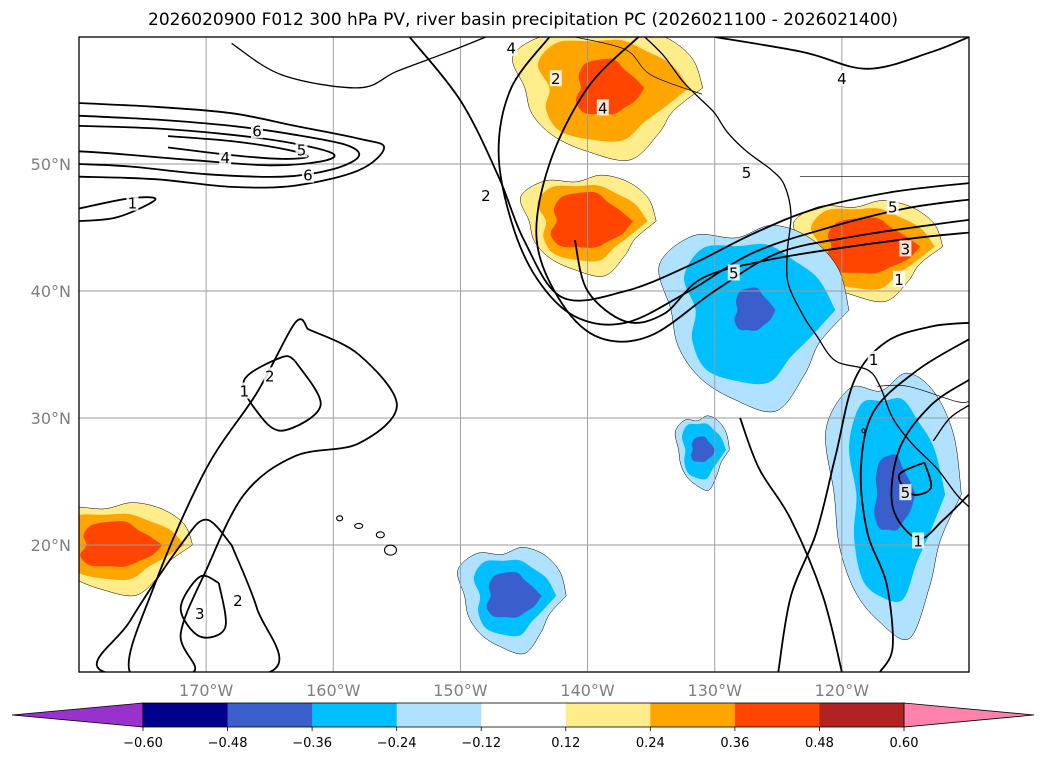 This screenshot has width=1047, height=765. Describe the element at coordinates (228, 743) in the screenshot. I see `colorbar-tick-label: −0.48` at that location.